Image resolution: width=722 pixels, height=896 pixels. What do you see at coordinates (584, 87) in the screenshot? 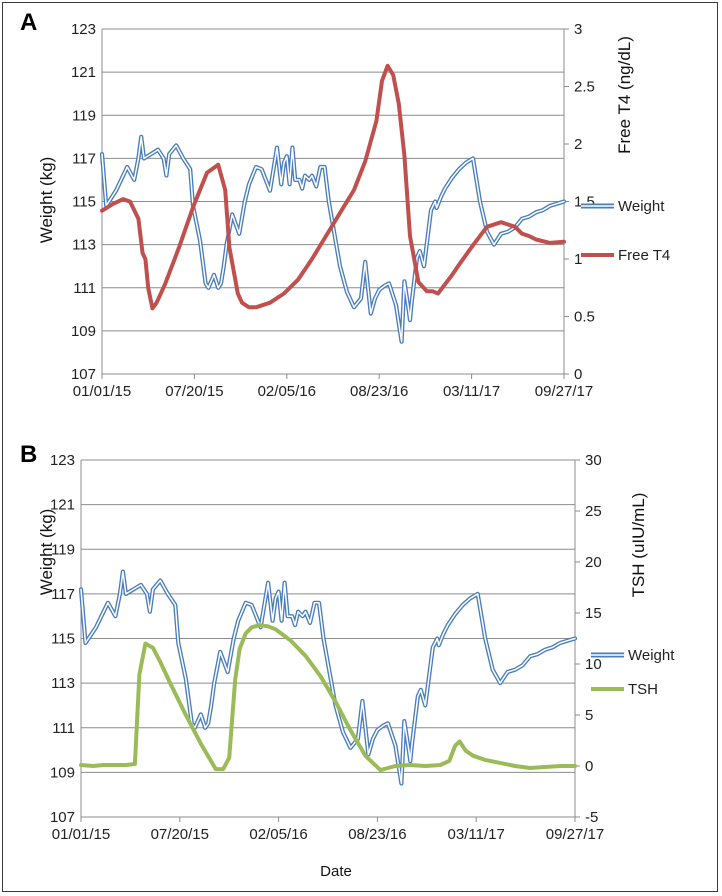
I see `right-tick-label-a-5: 2.5` at bounding box center [584, 87].